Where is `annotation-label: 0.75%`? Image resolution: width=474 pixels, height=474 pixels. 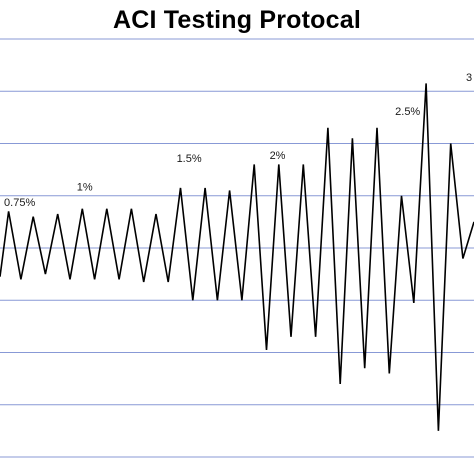 annotation-label: 0.75% is located at coordinates (19, 203).